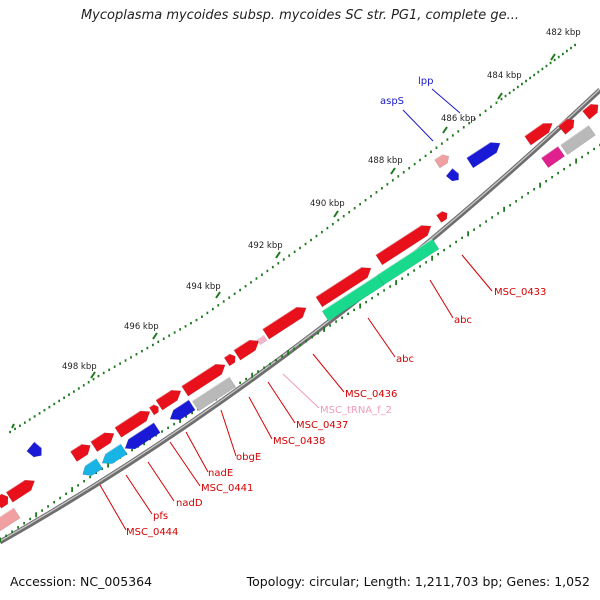 The width and height of the screenshot is (600, 600). I want to click on gene-label: MSC_0438, so click(299, 441).